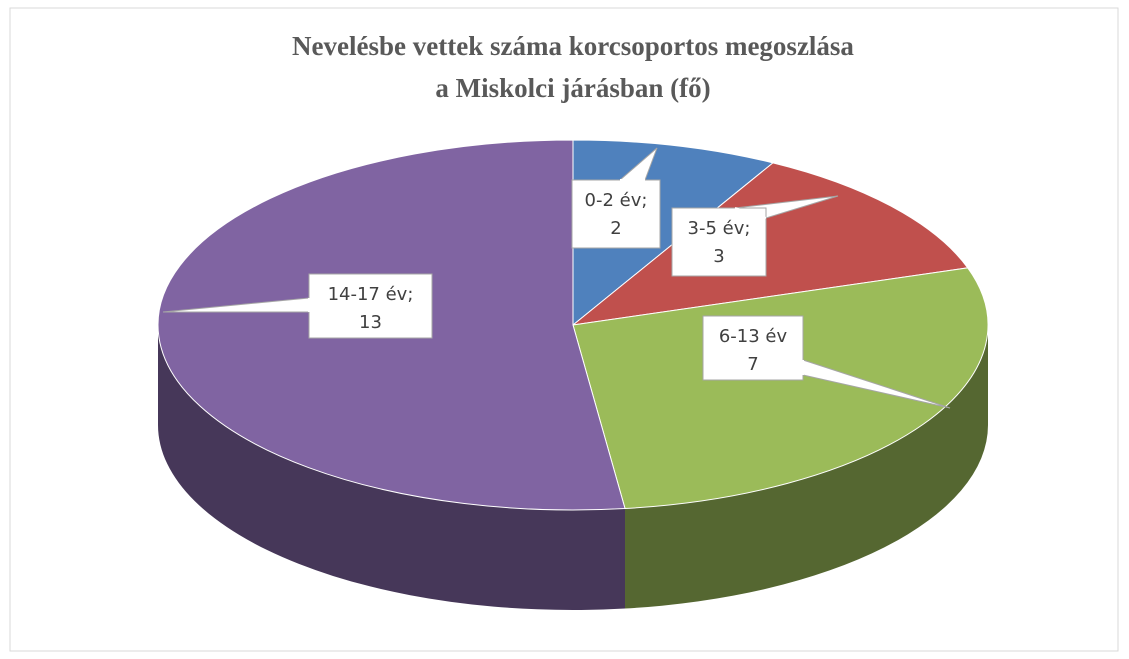 The image size is (1129, 659). I want to click on data-label-value: 3, so click(718, 256).